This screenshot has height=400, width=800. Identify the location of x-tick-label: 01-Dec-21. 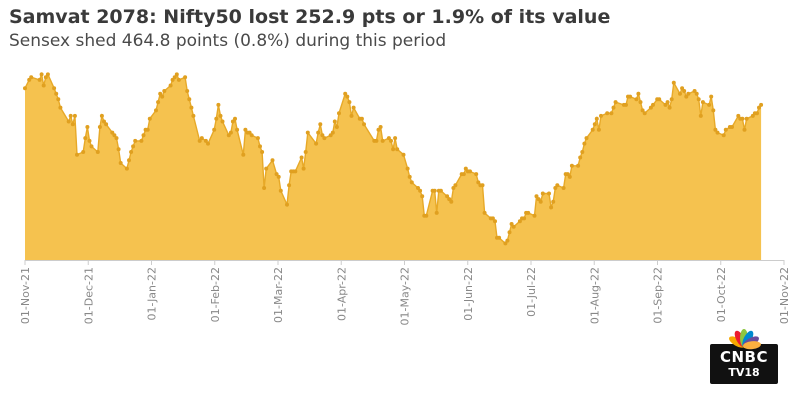
(88, 295).